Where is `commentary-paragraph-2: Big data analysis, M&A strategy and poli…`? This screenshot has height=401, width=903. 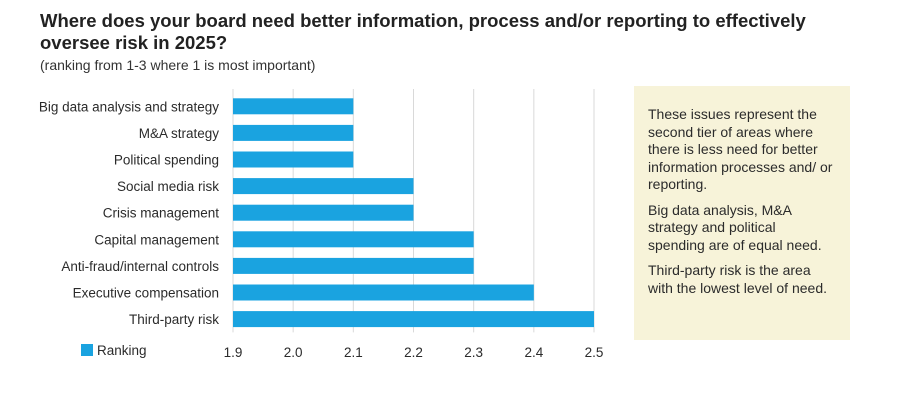
commentary-paragraph-2: Big data analysis, M&A strategy and poli… is located at coordinates (735, 227).